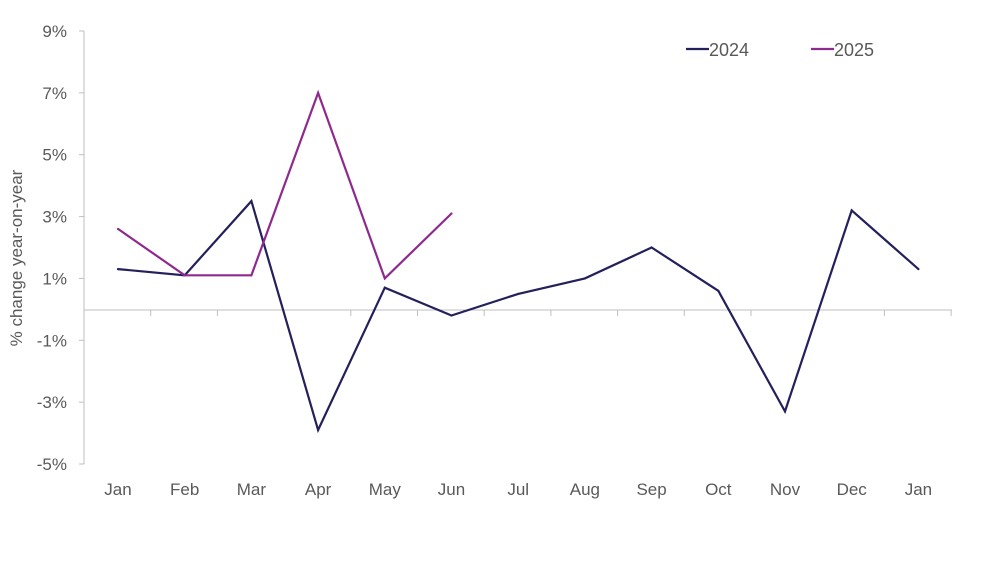  Describe the element at coordinates (518, 489) in the screenshot. I see `x-tick-label: Jul` at that location.